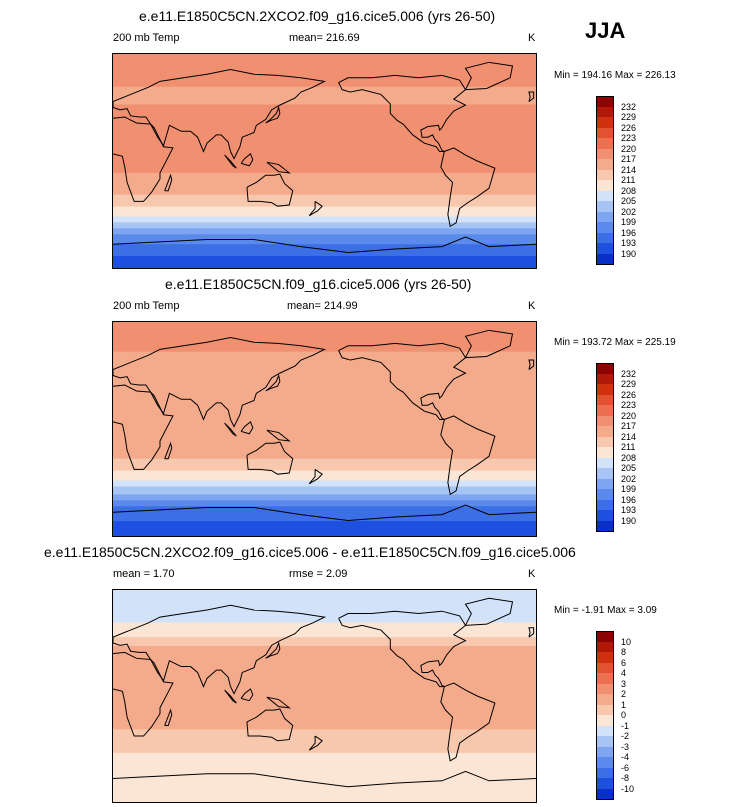 This screenshot has height=807, width=733. Describe the element at coordinates (146, 306) in the screenshot. I see `panel2-variable-label: 200 mb Temp` at that location.